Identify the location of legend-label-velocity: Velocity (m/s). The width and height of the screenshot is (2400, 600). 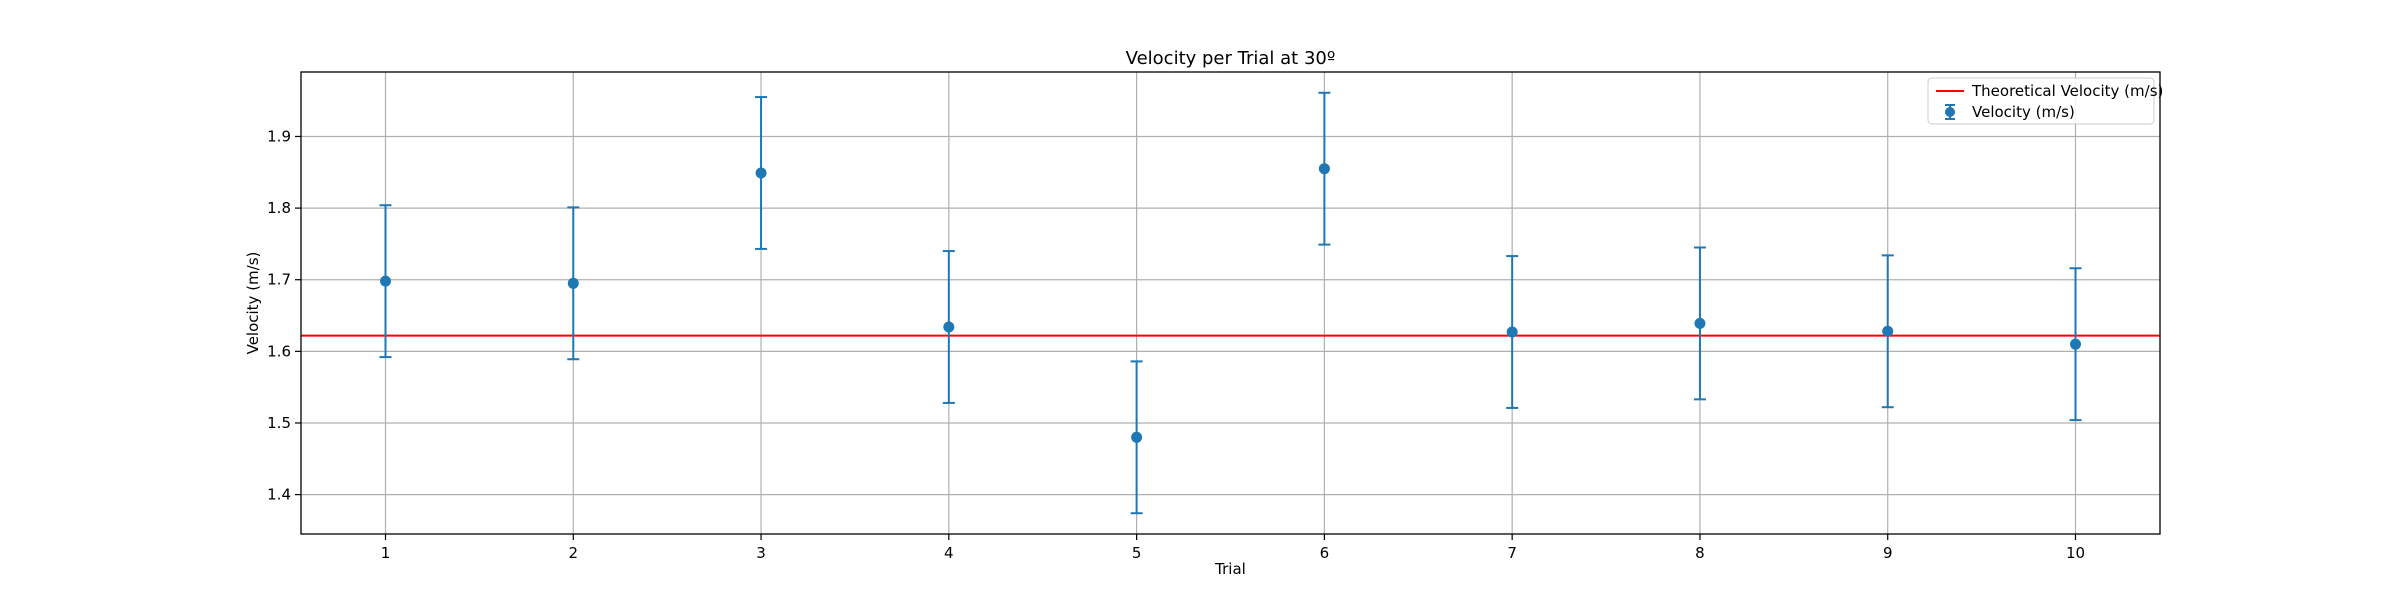
(2023, 112).